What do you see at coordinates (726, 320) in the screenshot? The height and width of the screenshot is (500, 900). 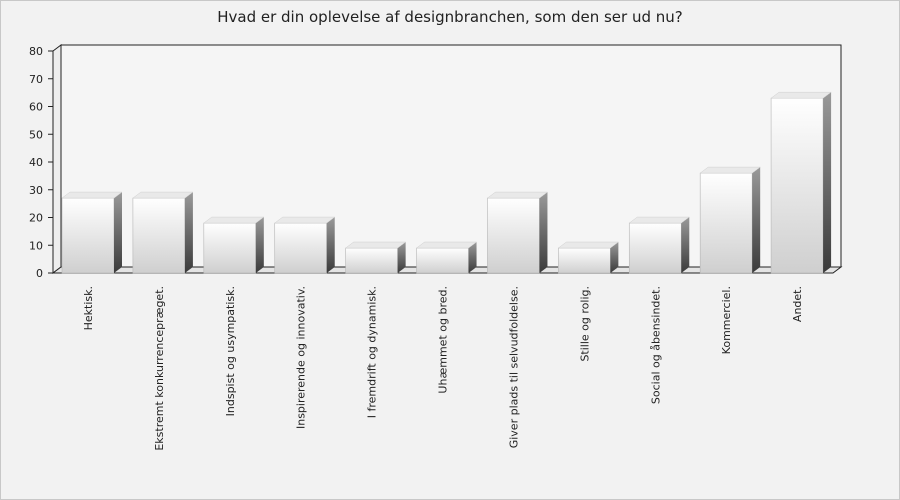 I see `x-tick-label: Kommerciel.` at bounding box center [726, 320].